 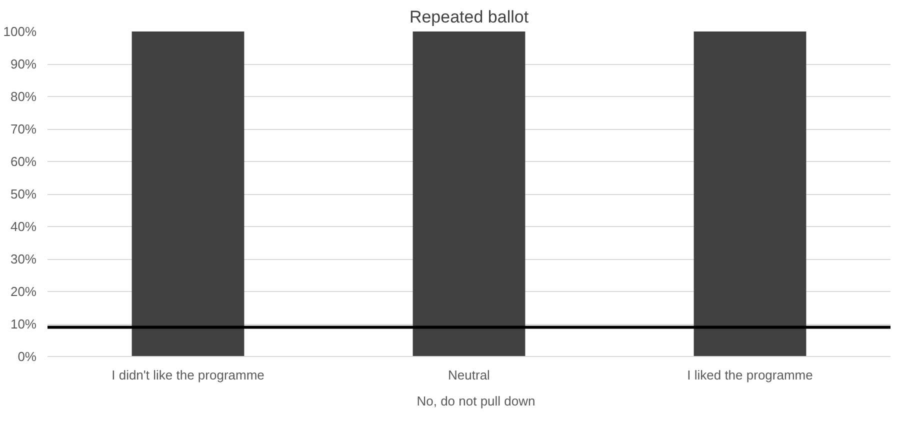 What do you see at coordinates (23, 291) in the screenshot?
I see `y-tick-label: 20%` at bounding box center [23, 291].